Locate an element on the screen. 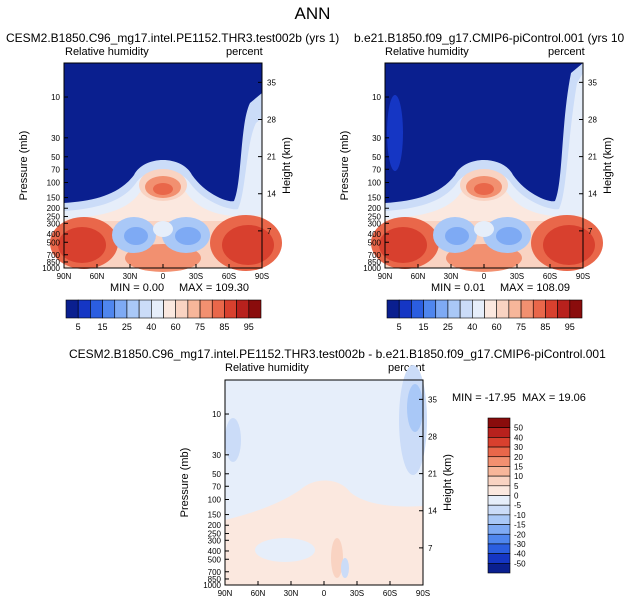  diff-nh-upper-negative is located at coordinates (233, 440).